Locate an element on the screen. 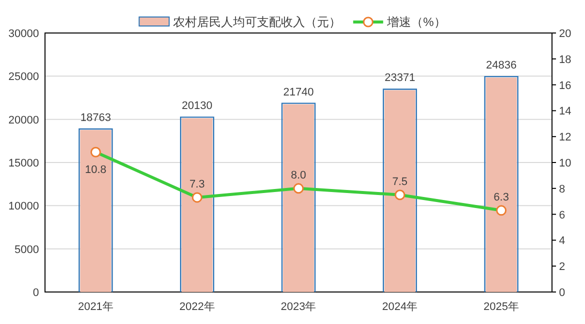 This screenshot has width=585, height=324. y-tick-label: 30000 is located at coordinates (23, 34).